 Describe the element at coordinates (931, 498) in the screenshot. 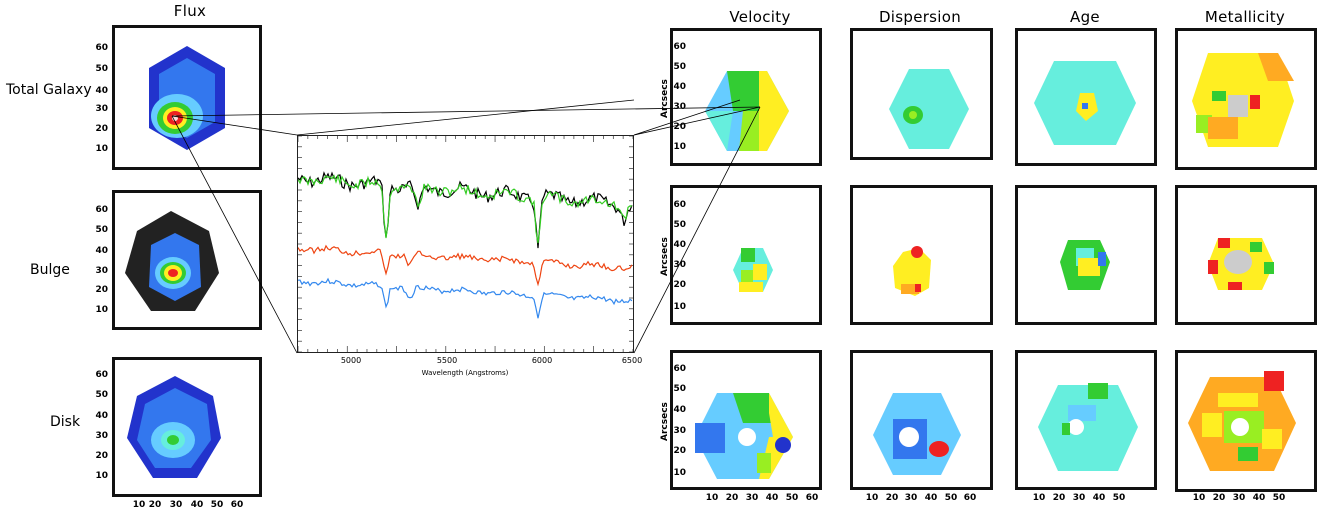

I see `disp-xtick-40: 40` at that location.